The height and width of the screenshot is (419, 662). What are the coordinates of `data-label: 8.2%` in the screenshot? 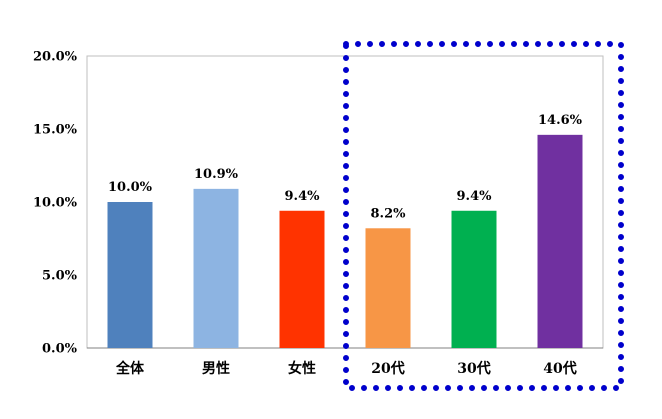 It's located at (389, 213).